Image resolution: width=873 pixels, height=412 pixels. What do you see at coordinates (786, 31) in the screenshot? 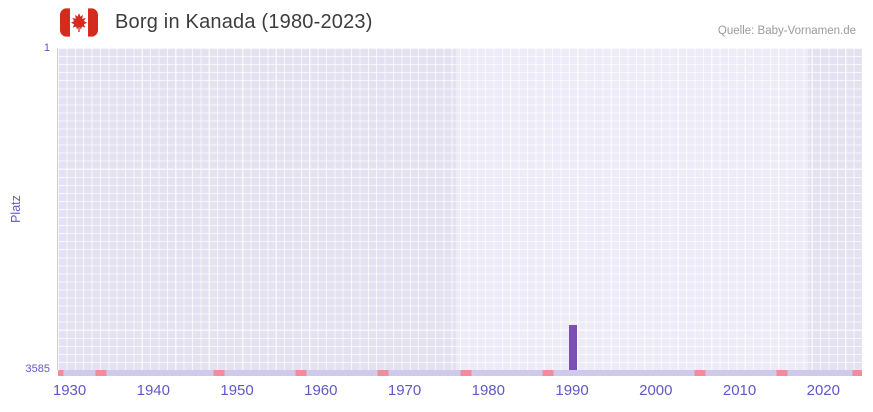
I see `source-credit: Quelle: Baby-Vornamen.de` at bounding box center [786, 31].